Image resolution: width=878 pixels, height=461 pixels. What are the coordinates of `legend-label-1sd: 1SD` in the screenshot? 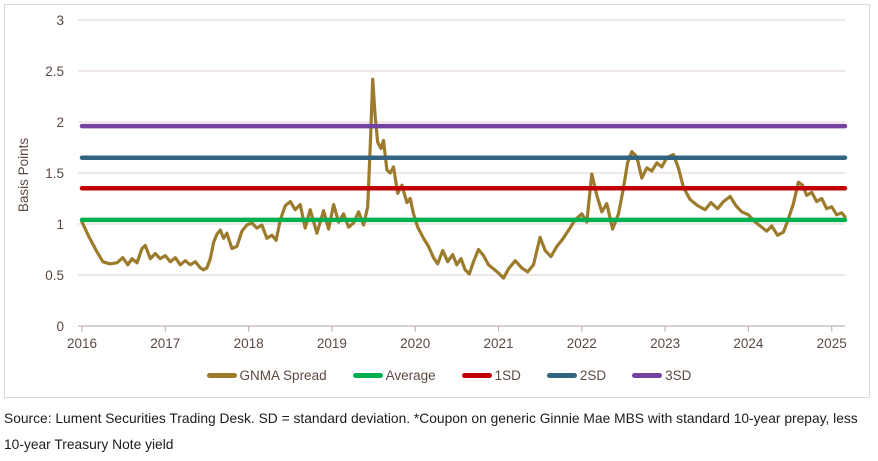 It's located at (507, 375).